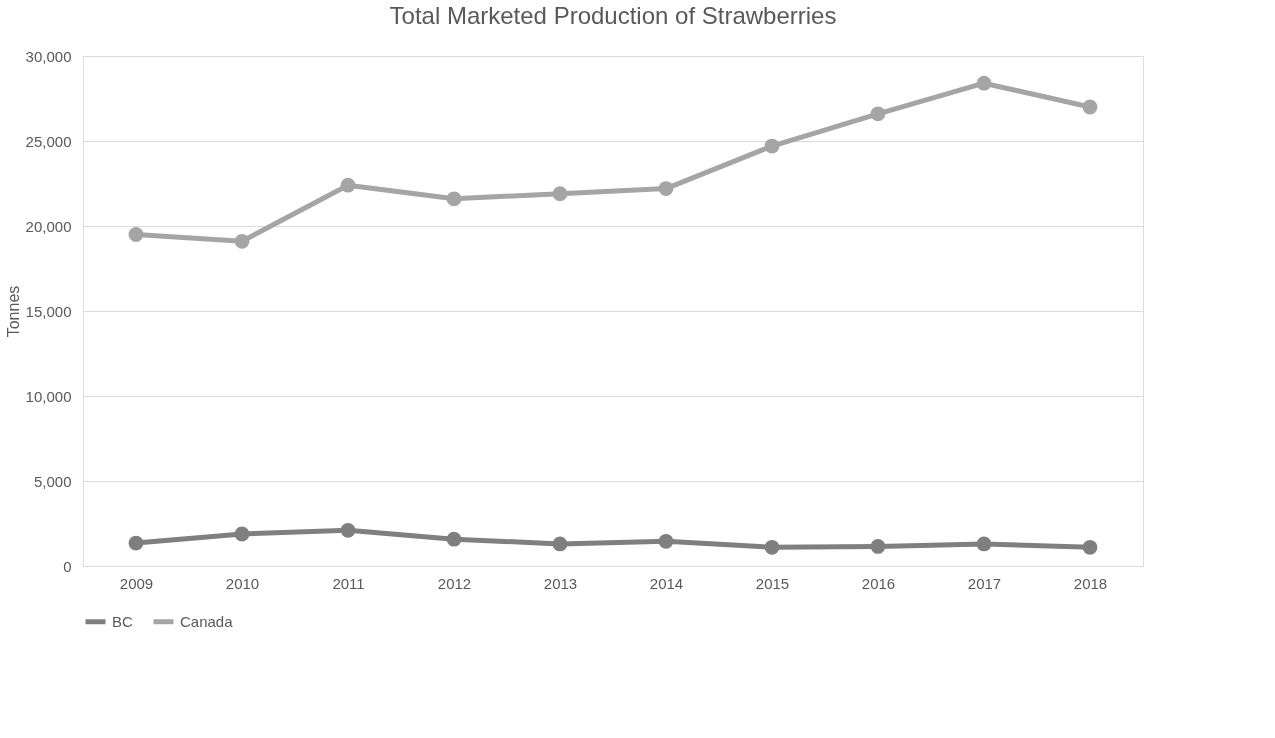 The width and height of the screenshot is (1275, 738). I want to click on y-tick-label: 10,000, so click(48, 396).